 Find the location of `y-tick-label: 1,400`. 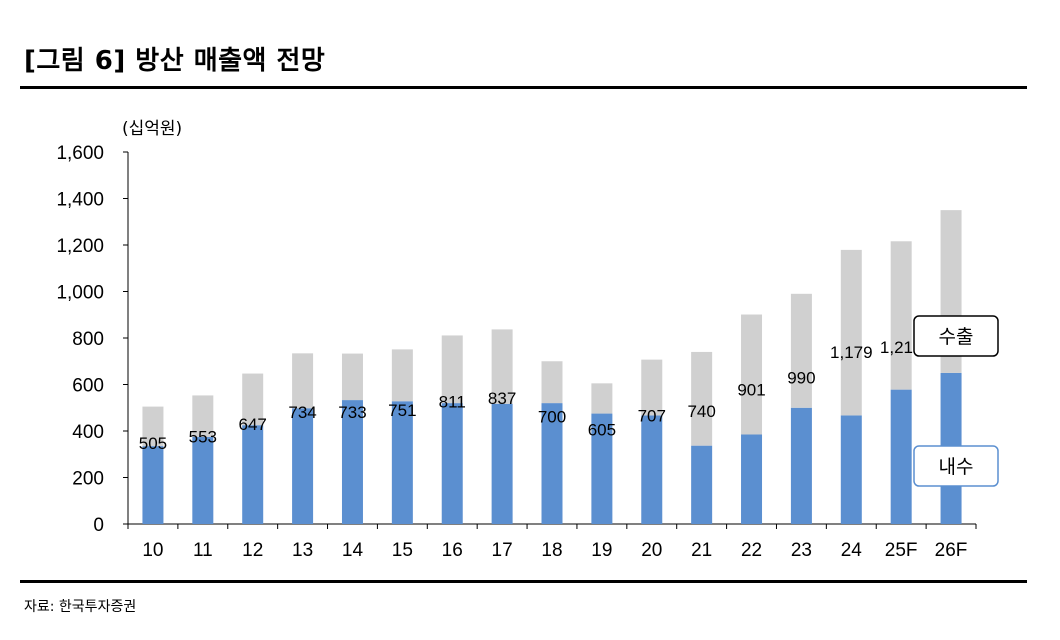

y-tick-label: 1,400 is located at coordinates (80, 200).